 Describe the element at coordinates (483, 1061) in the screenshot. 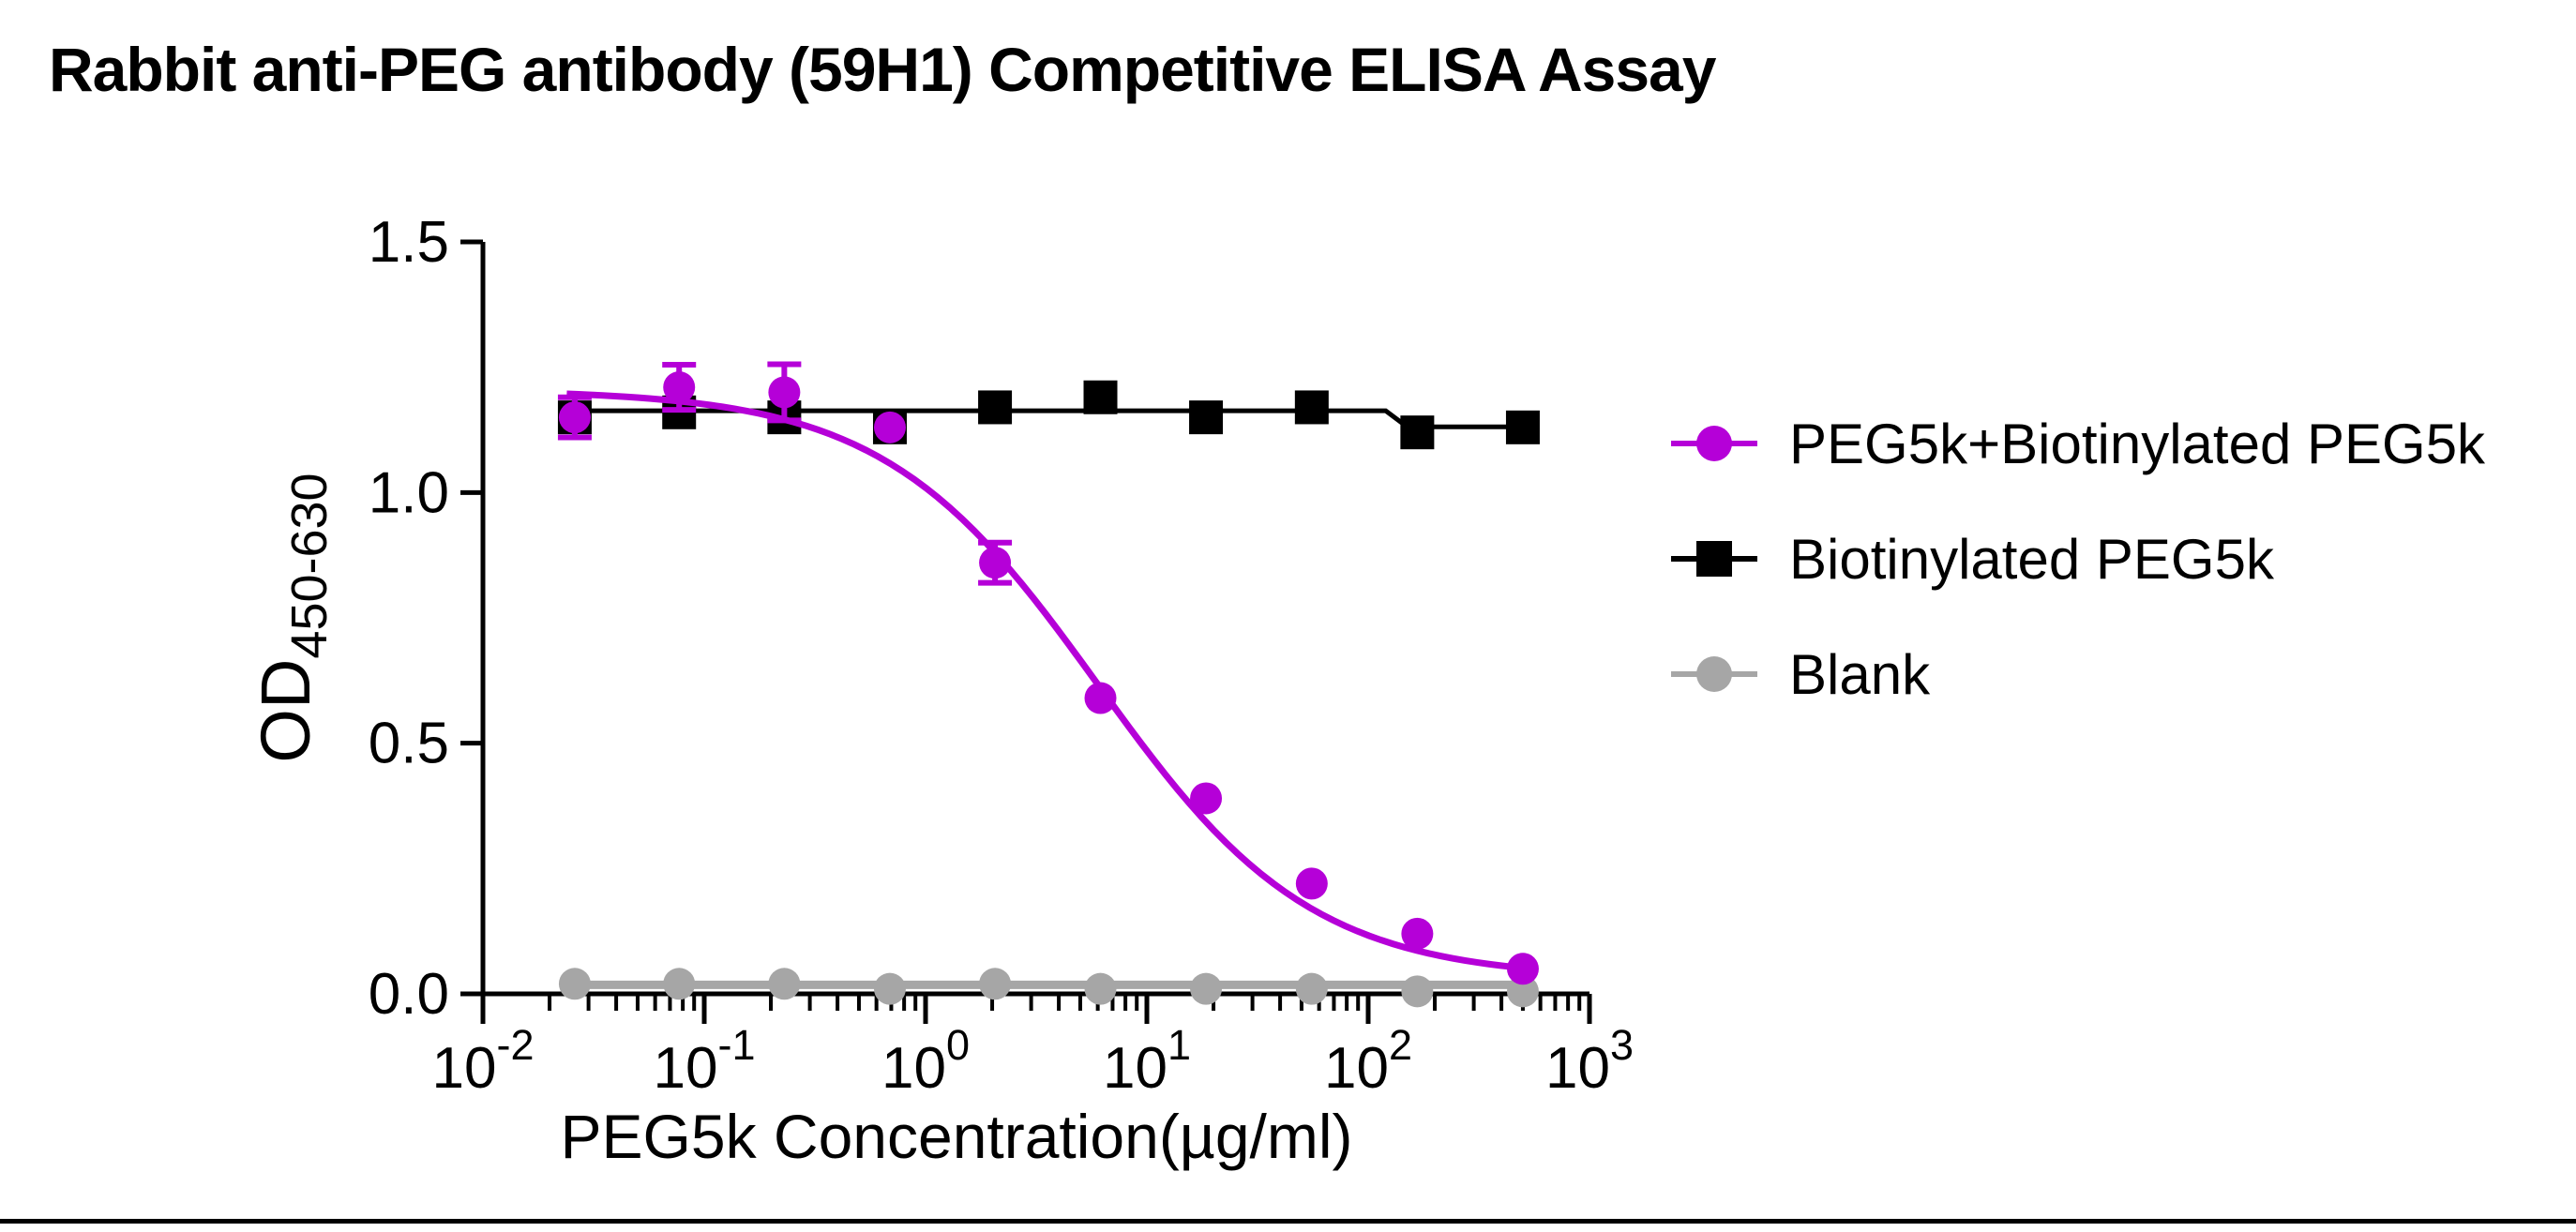

I see `x-tick-label: 10⁻²` at that location.